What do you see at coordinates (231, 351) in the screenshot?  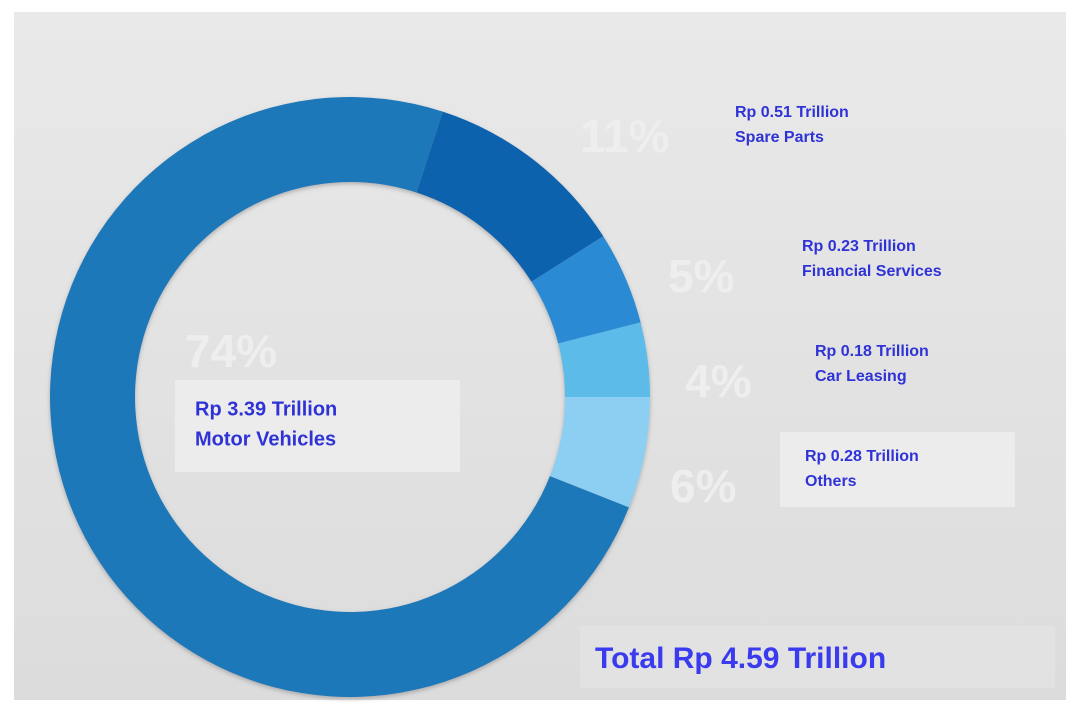 I see `percent-label: 74%` at bounding box center [231, 351].